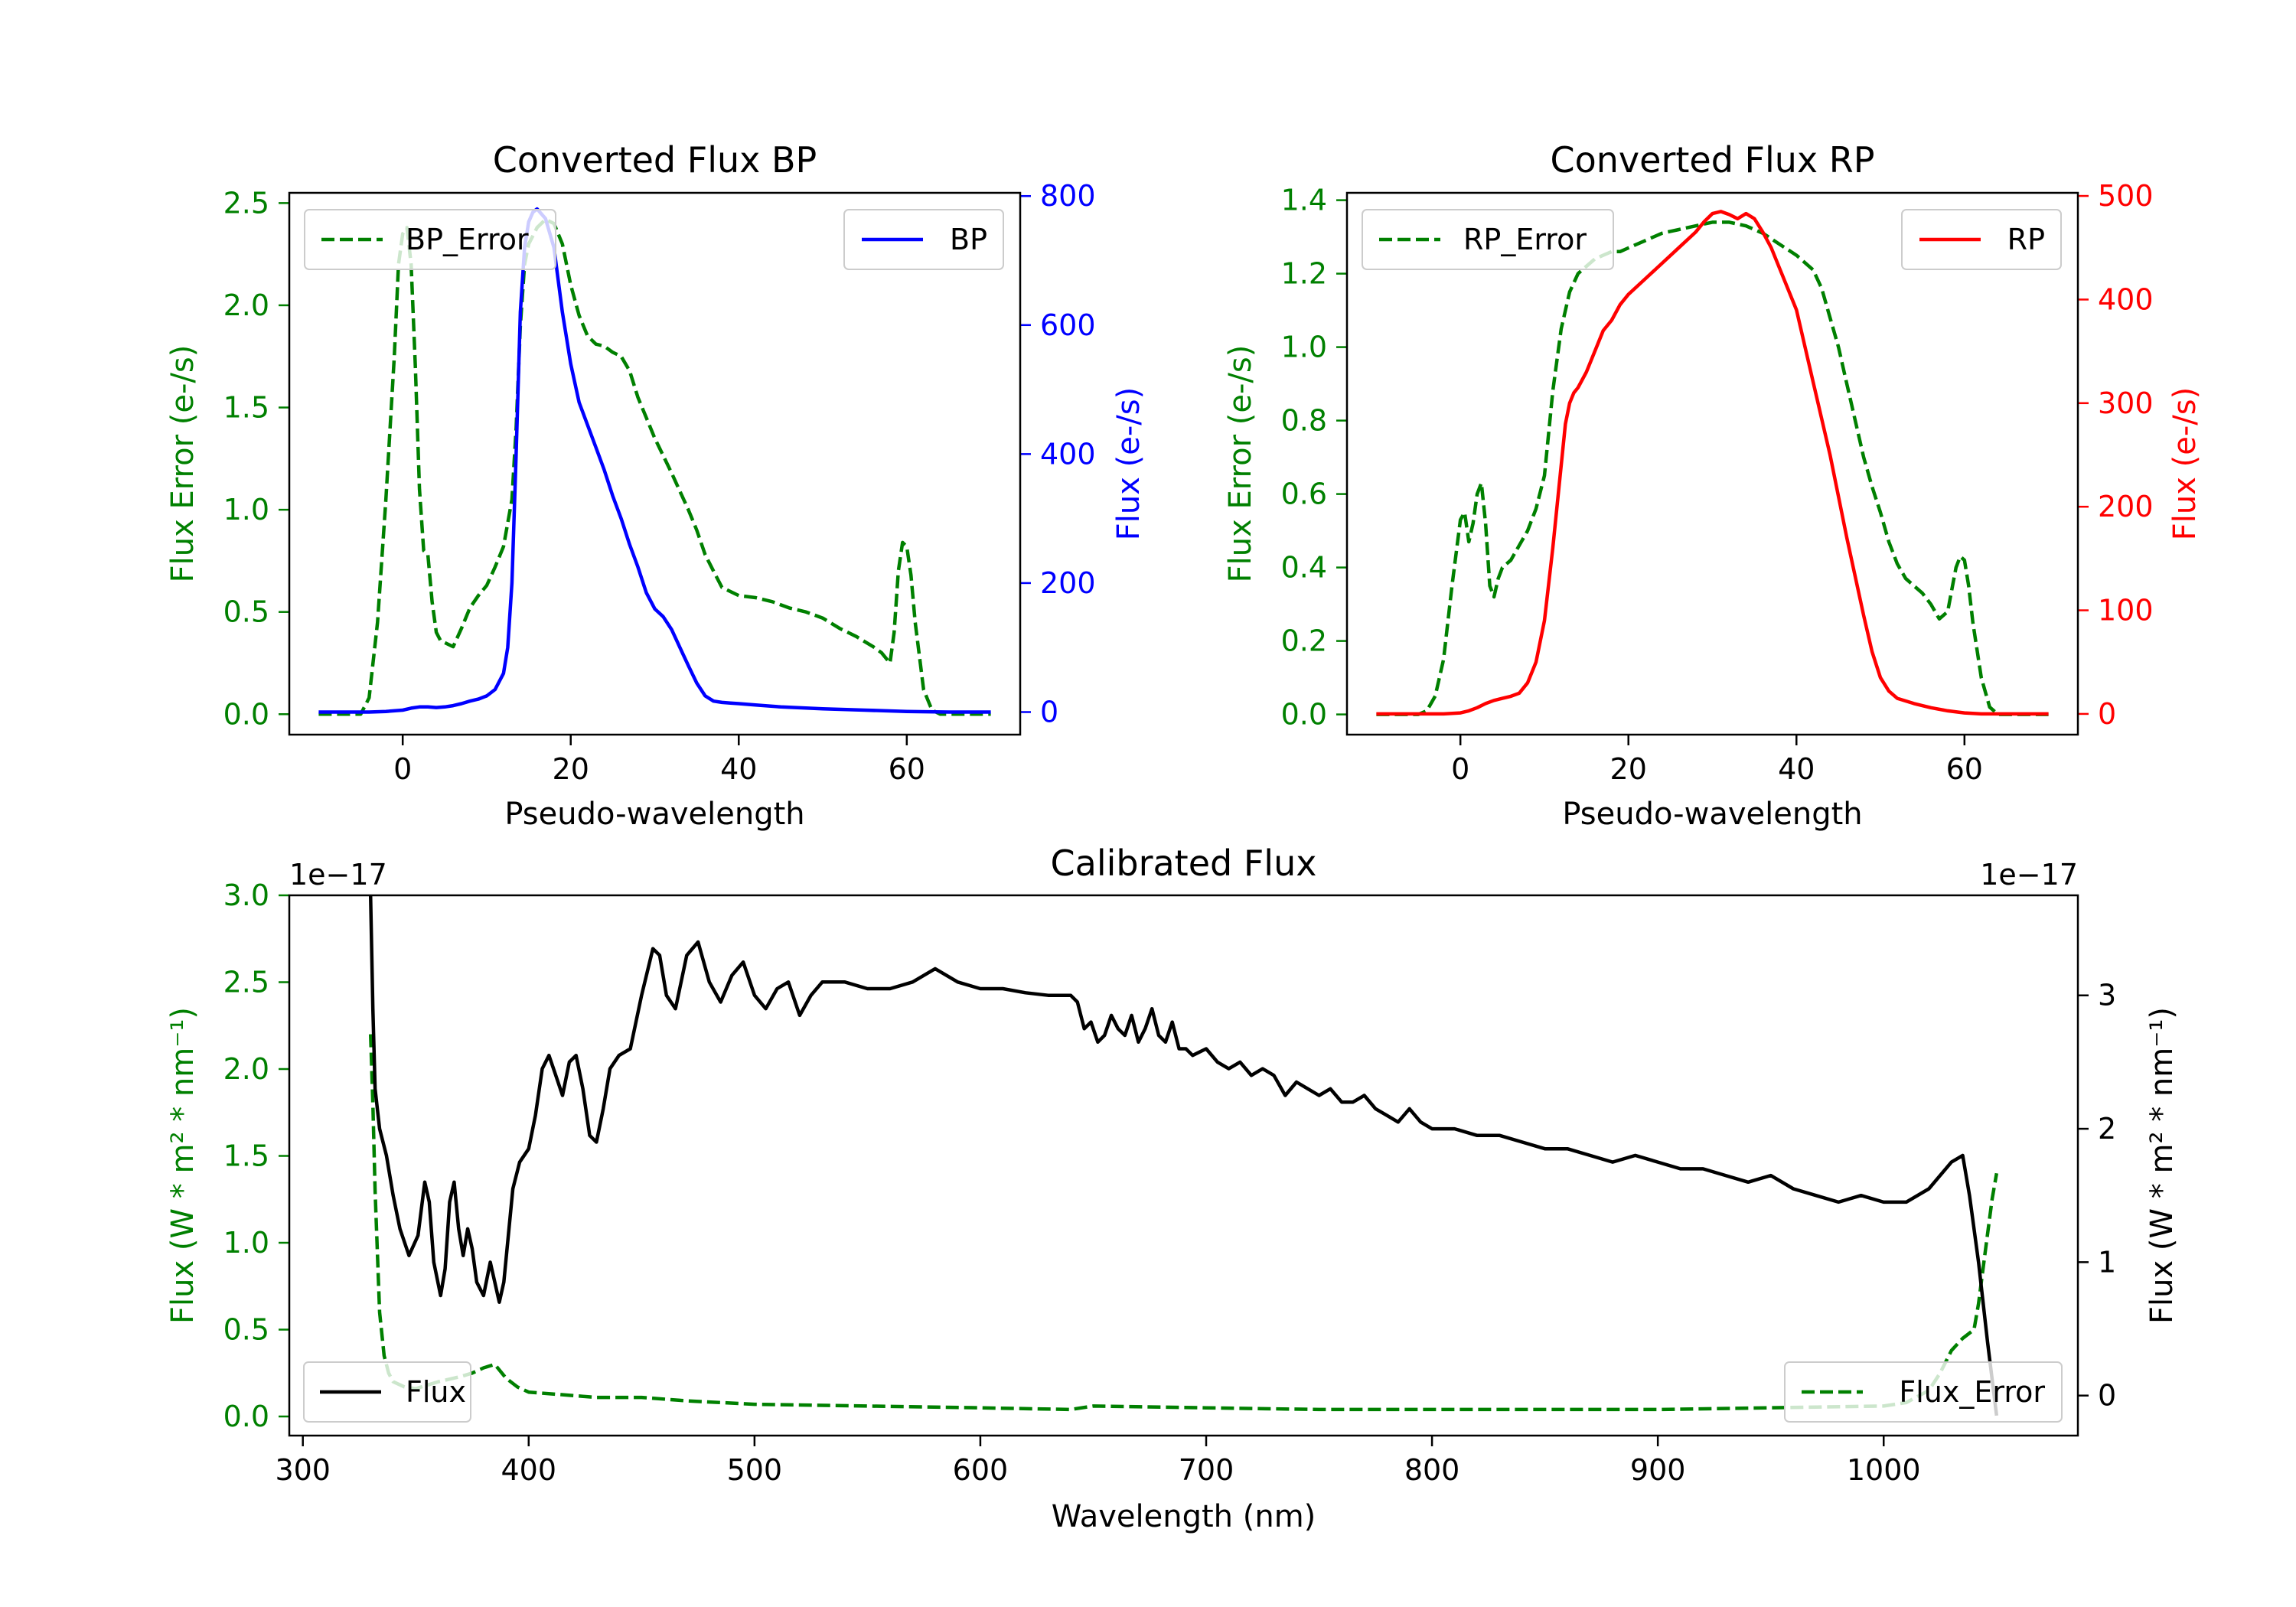 The height and width of the screenshot is (1607, 2296). What do you see at coordinates (755, 1470) in the screenshot?
I see `x-tick-label: 500` at bounding box center [755, 1470].